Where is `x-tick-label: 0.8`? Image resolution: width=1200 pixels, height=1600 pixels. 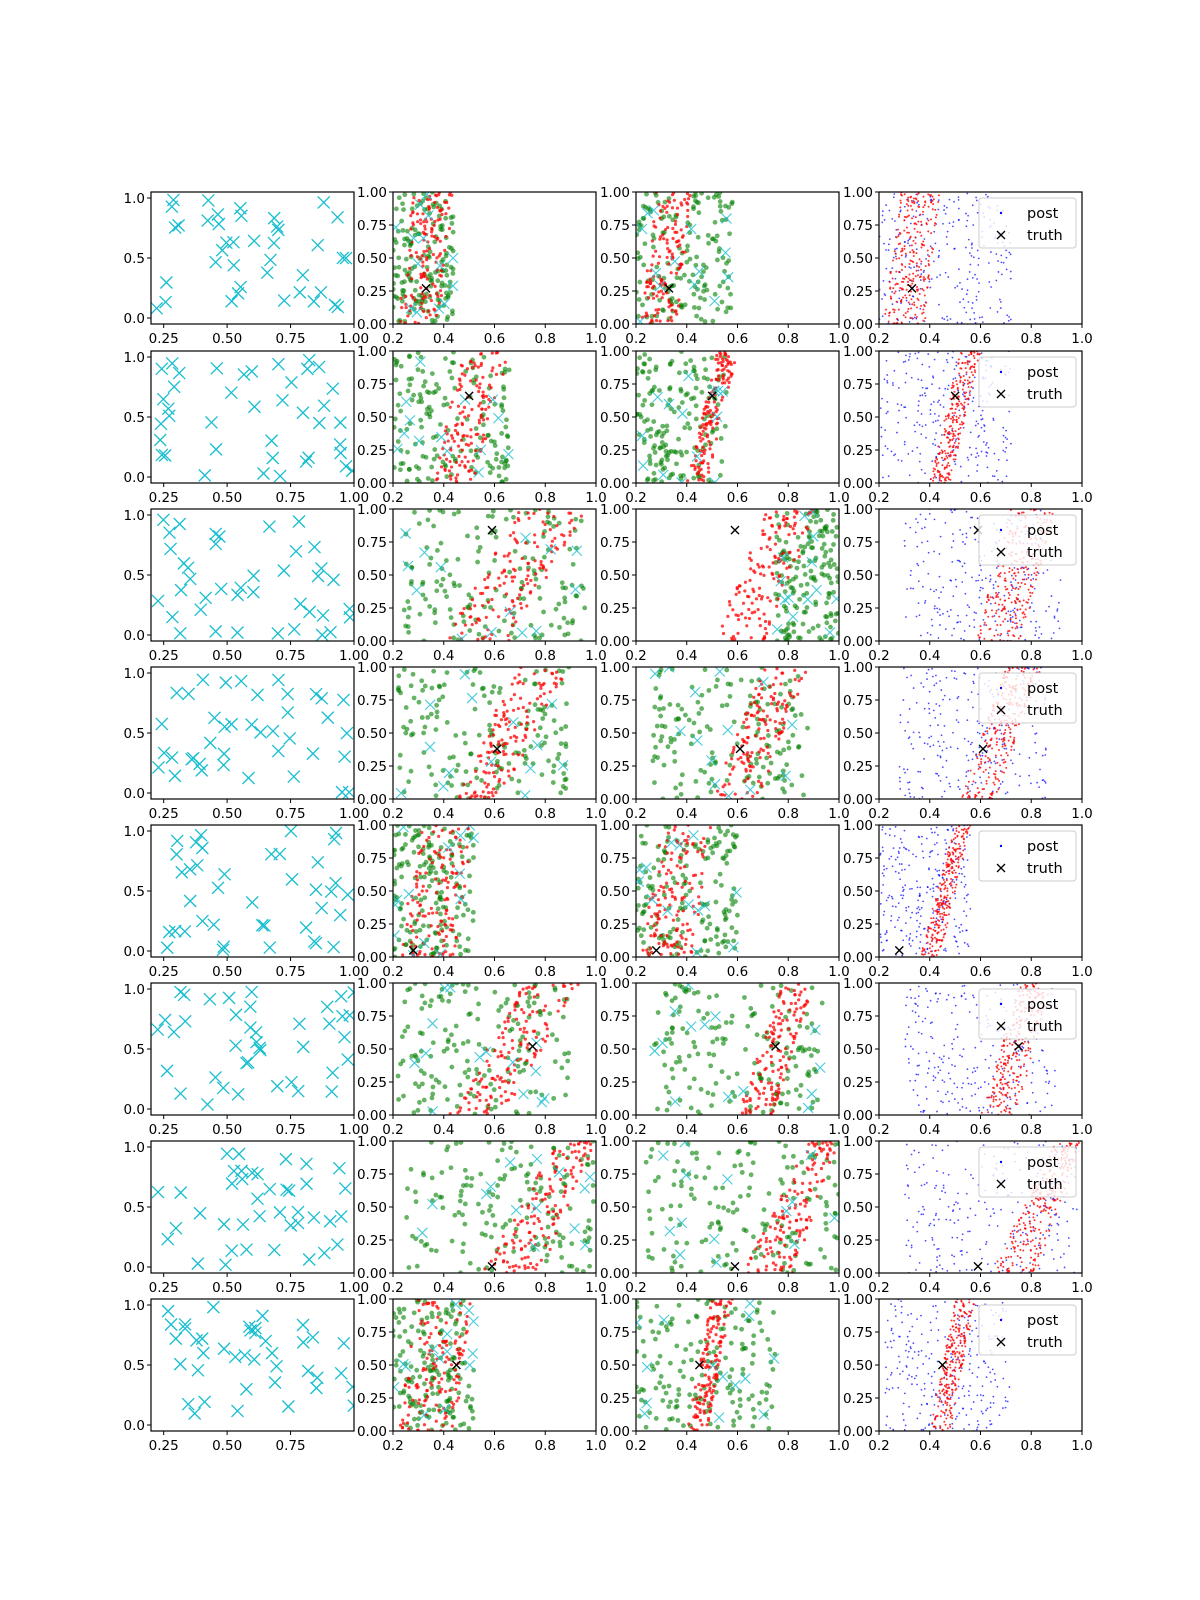 x-tick-label: 0.8 is located at coordinates (545, 339).